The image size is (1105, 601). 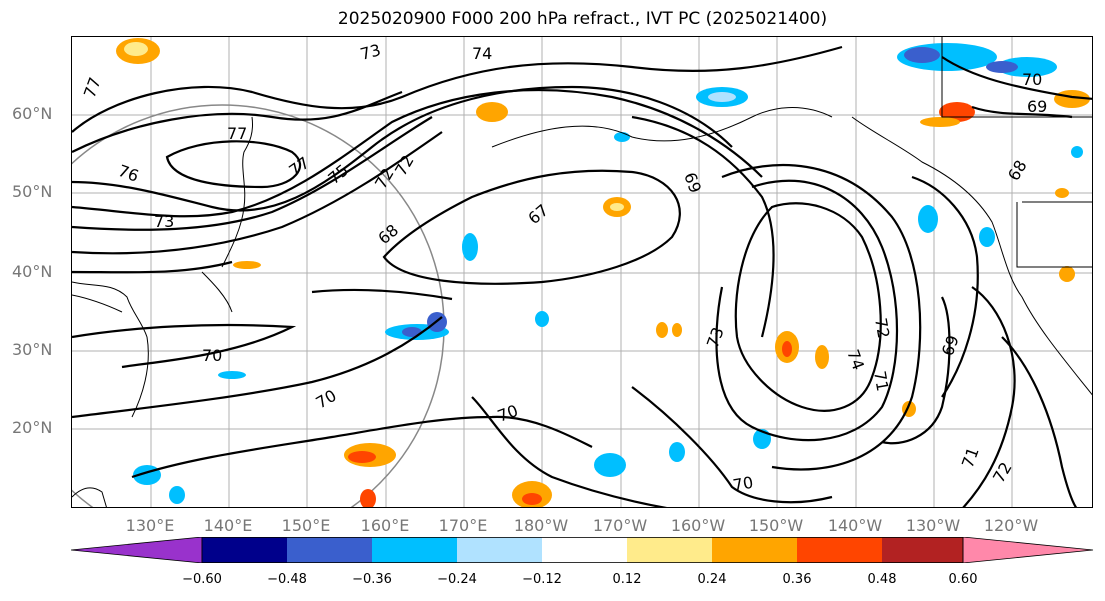 What do you see at coordinates (882, 579) in the screenshot?
I see `colorbar-tick: 0.48` at bounding box center [882, 579].